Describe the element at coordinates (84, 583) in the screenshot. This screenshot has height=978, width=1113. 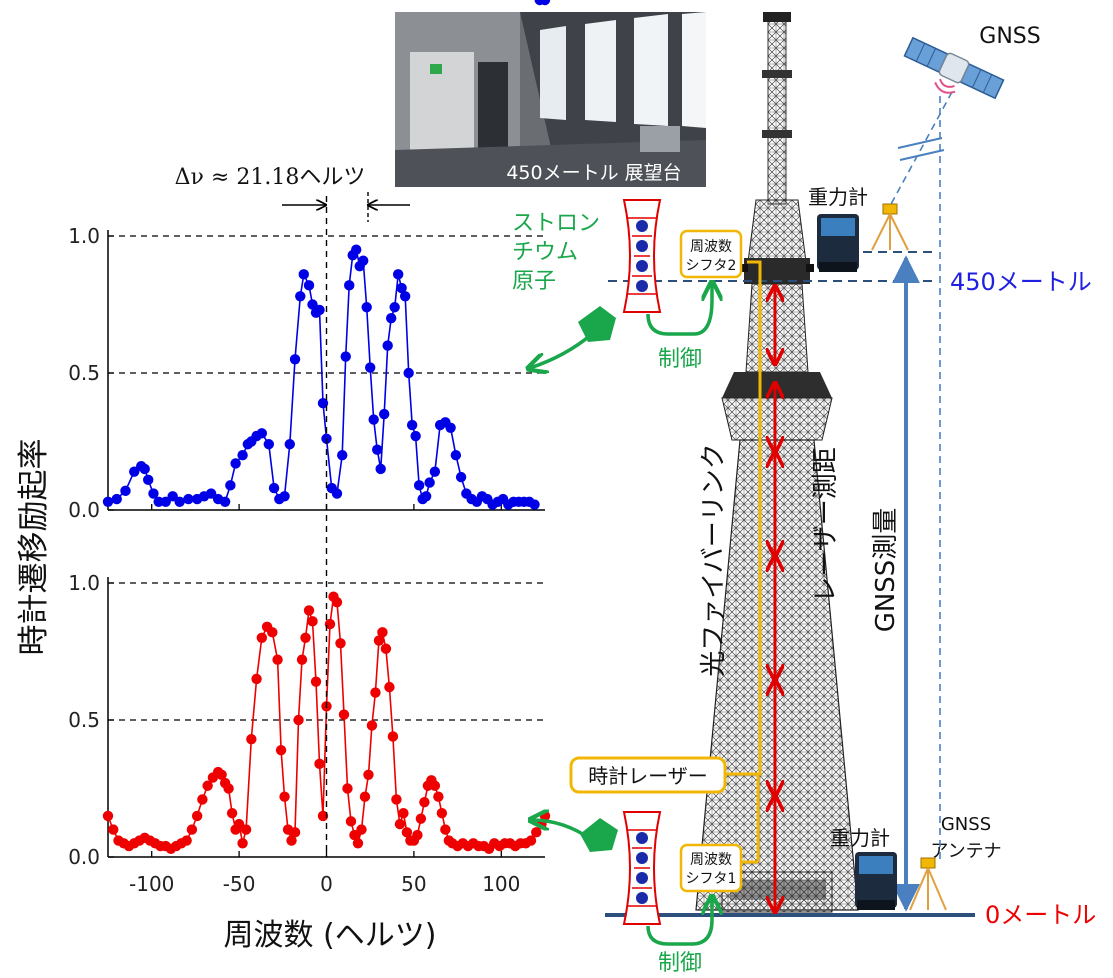
I see `y-tick-label: 1.0` at that location.